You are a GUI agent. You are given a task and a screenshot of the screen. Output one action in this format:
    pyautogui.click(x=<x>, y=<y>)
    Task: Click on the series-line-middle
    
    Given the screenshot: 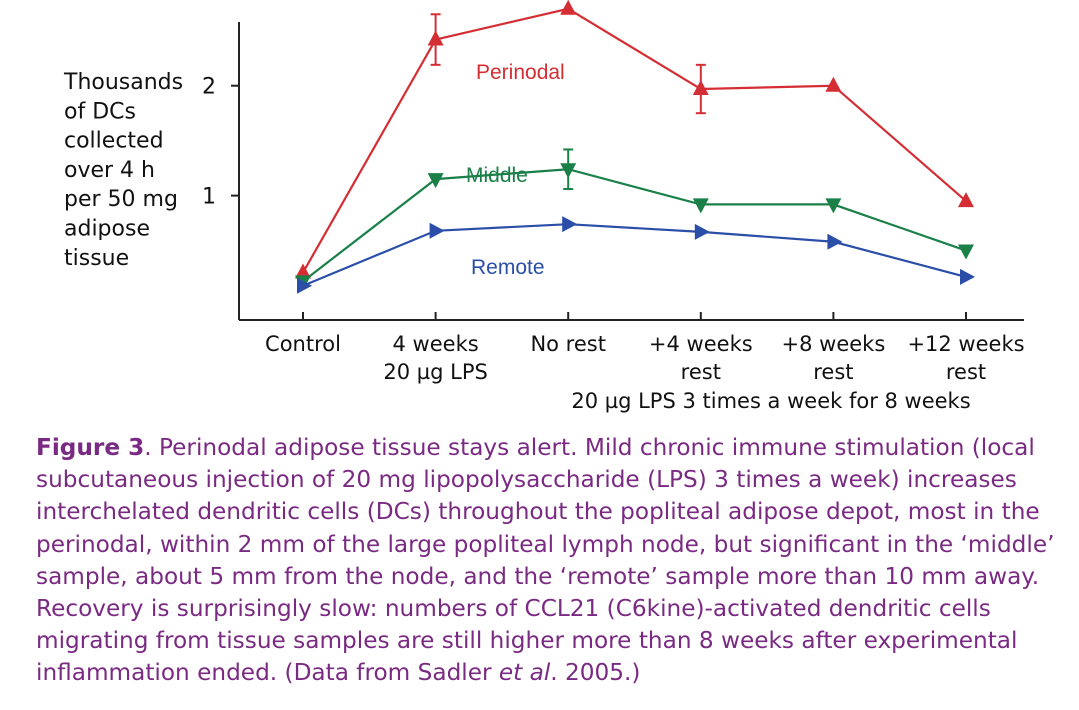 What is the action you would take?
    pyautogui.click(x=634, y=225)
    